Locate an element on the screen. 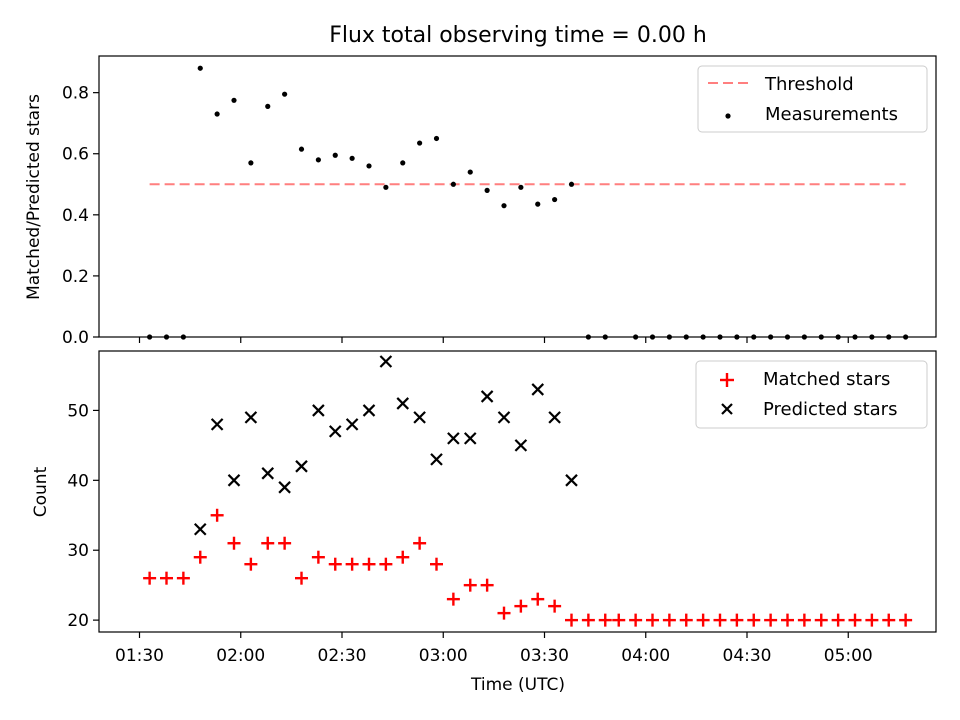  x-axis-label: Time (UTC) is located at coordinates (517, 685).